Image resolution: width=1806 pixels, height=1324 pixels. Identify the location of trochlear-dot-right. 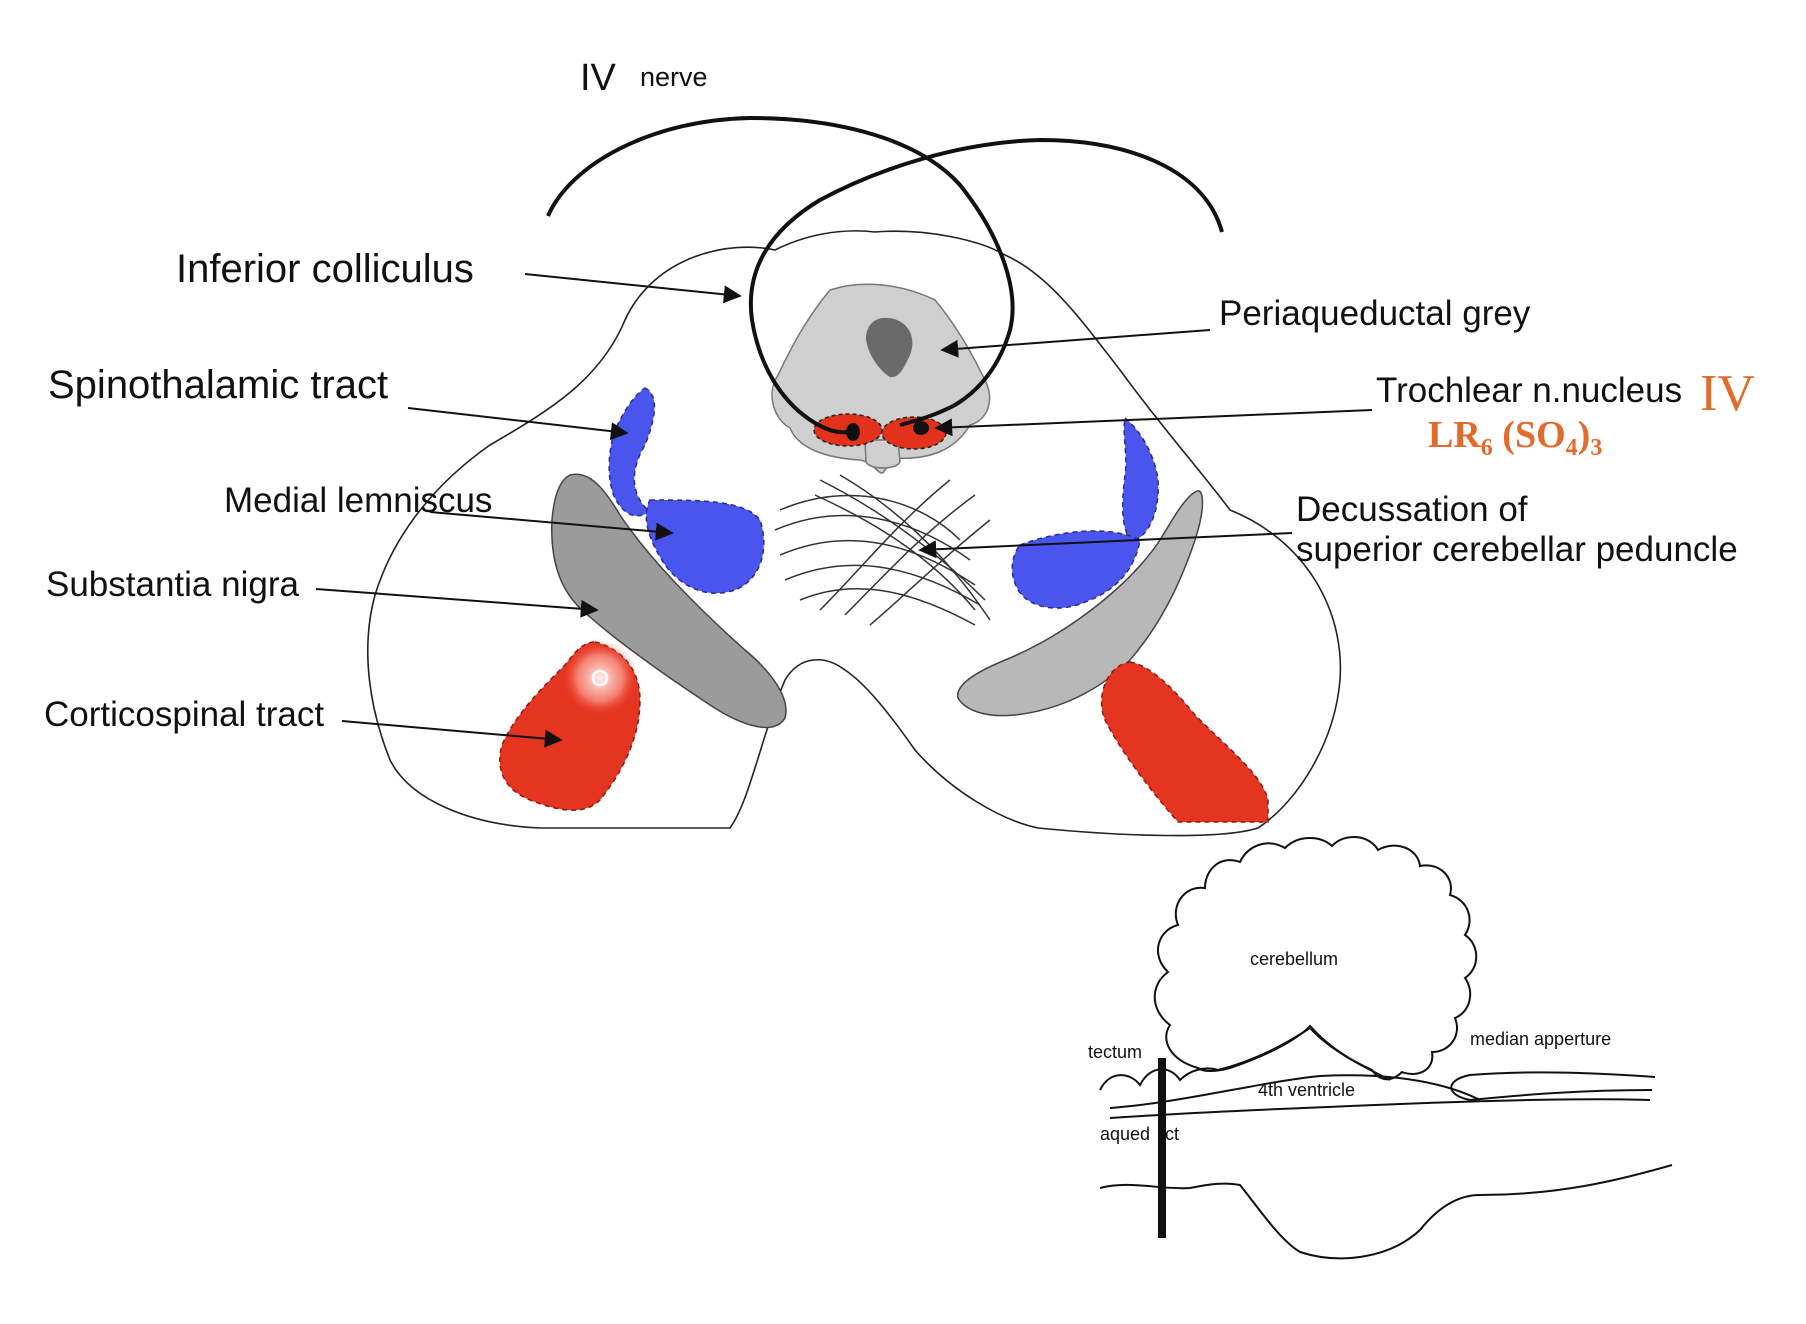
(921, 428).